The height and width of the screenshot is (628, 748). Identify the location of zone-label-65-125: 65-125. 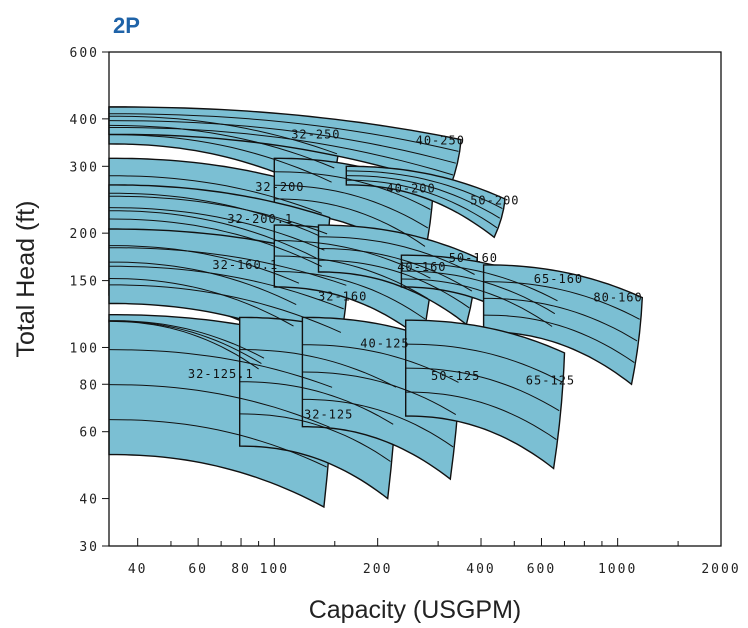
(550, 380).